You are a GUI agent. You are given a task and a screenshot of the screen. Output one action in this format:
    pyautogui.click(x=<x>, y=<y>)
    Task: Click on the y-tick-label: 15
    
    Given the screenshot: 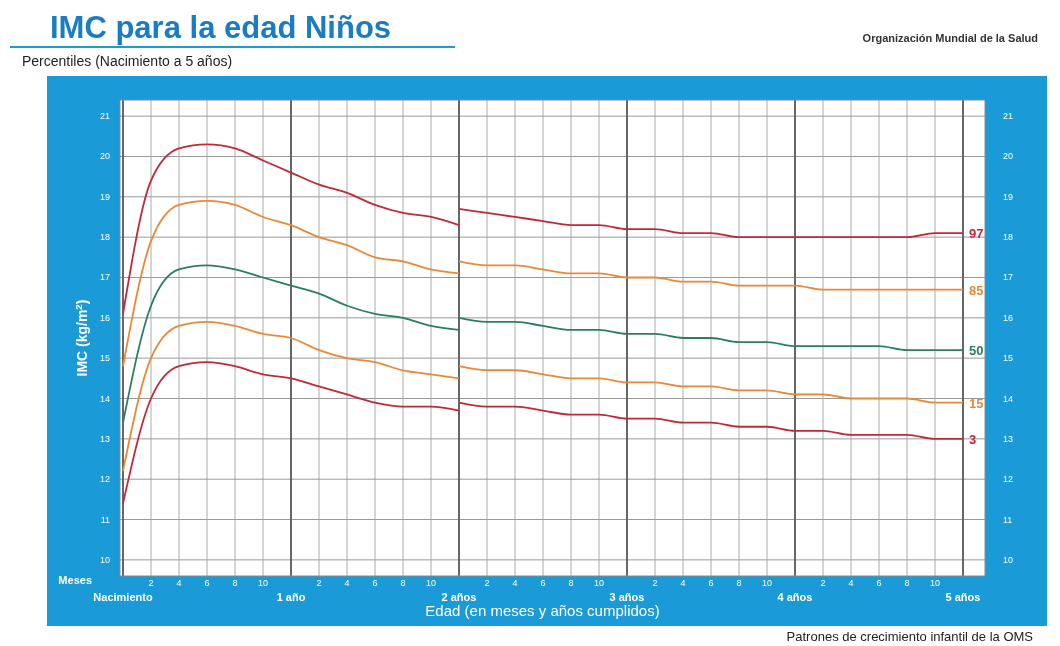 What is the action you would take?
    pyautogui.click(x=104, y=358)
    